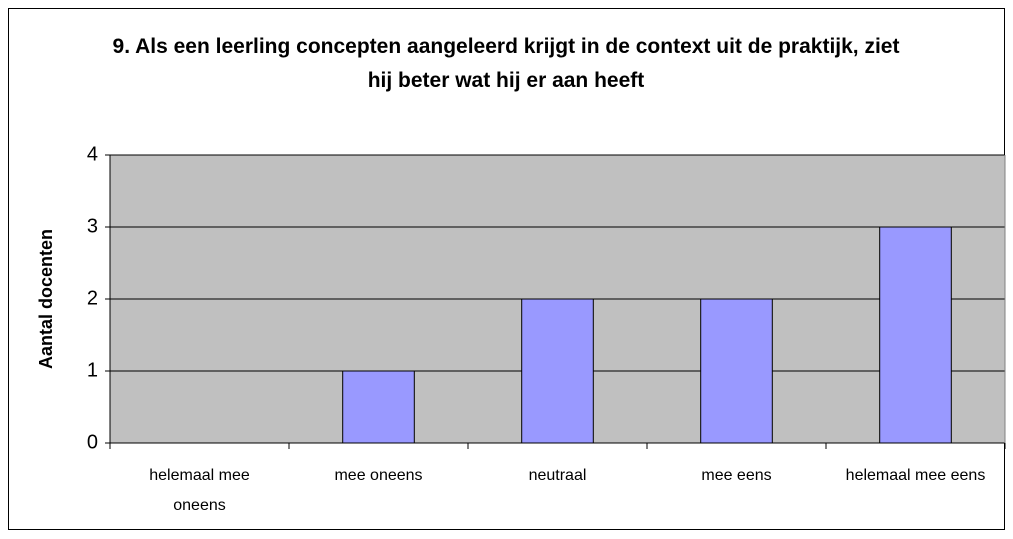 The height and width of the screenshot is (539, 1013). Describe the element at coordinates (92, 154) in the screenshot. I see `y-tick-label: 4` at that location.